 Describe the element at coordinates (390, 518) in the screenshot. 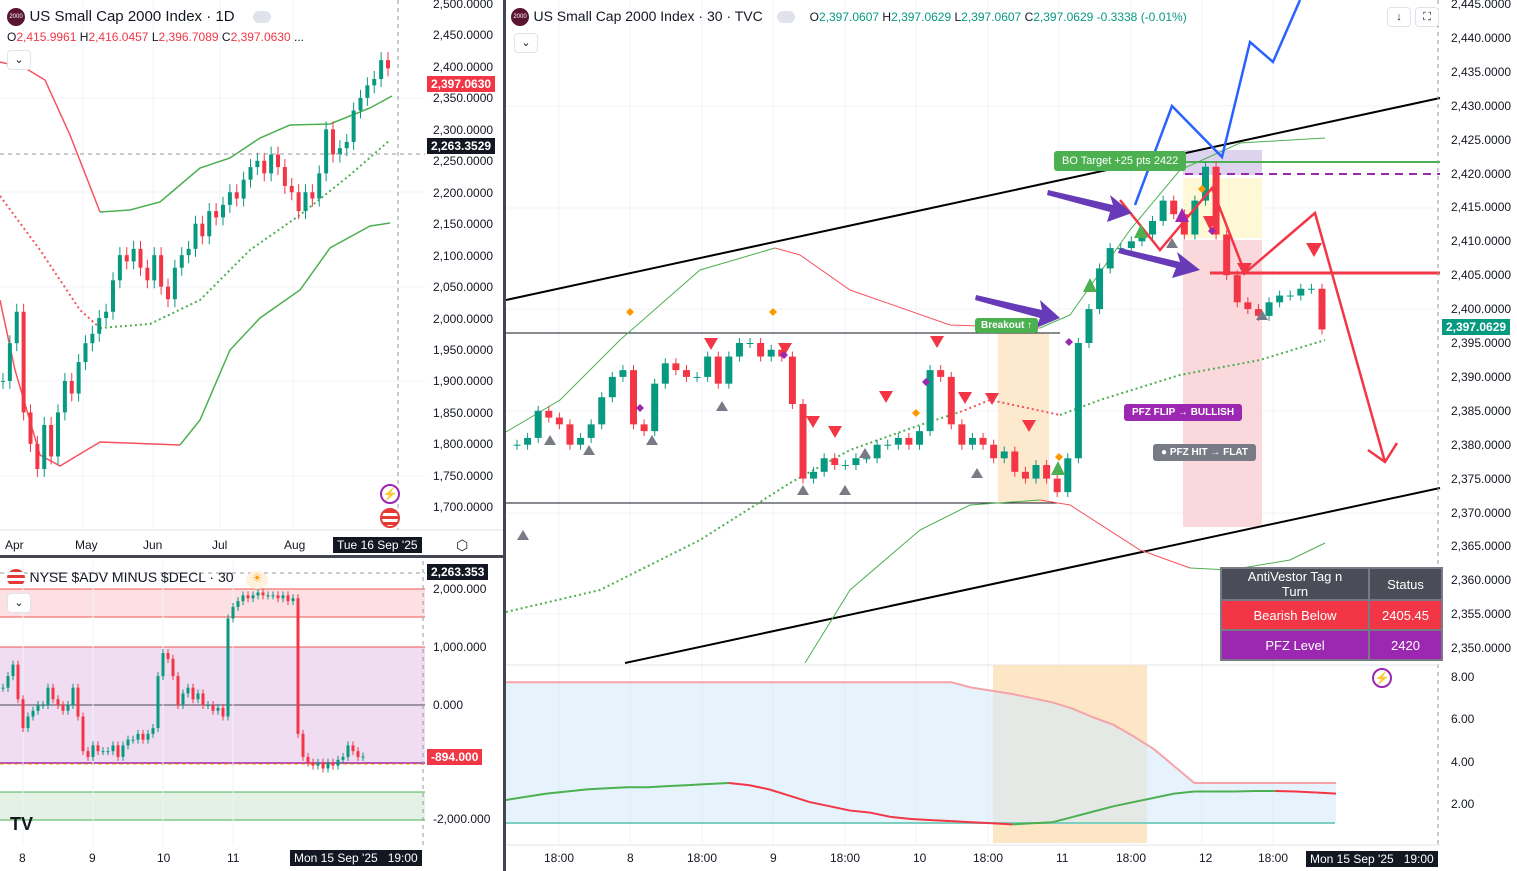

I see `us-flag-events-icon` at that location.